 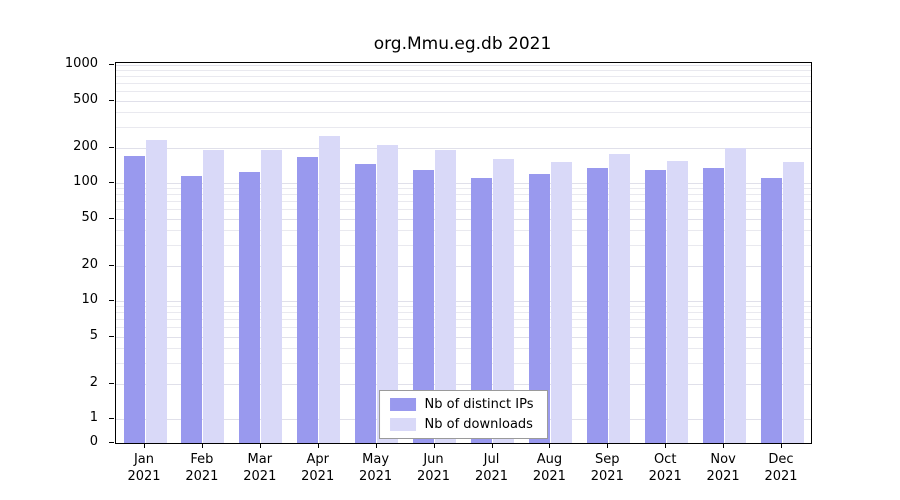 I want to click on x-tick-label: May 2021, so click(x=376, y=468).